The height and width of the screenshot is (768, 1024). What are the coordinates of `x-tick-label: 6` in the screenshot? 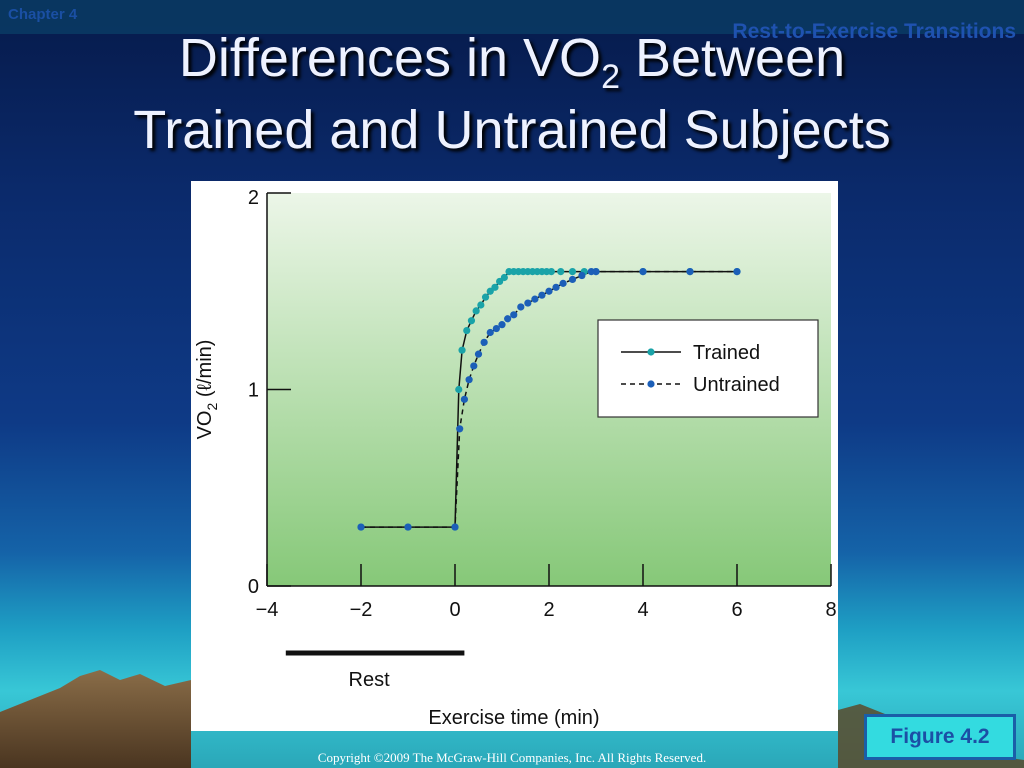 It's located at (736, 610).